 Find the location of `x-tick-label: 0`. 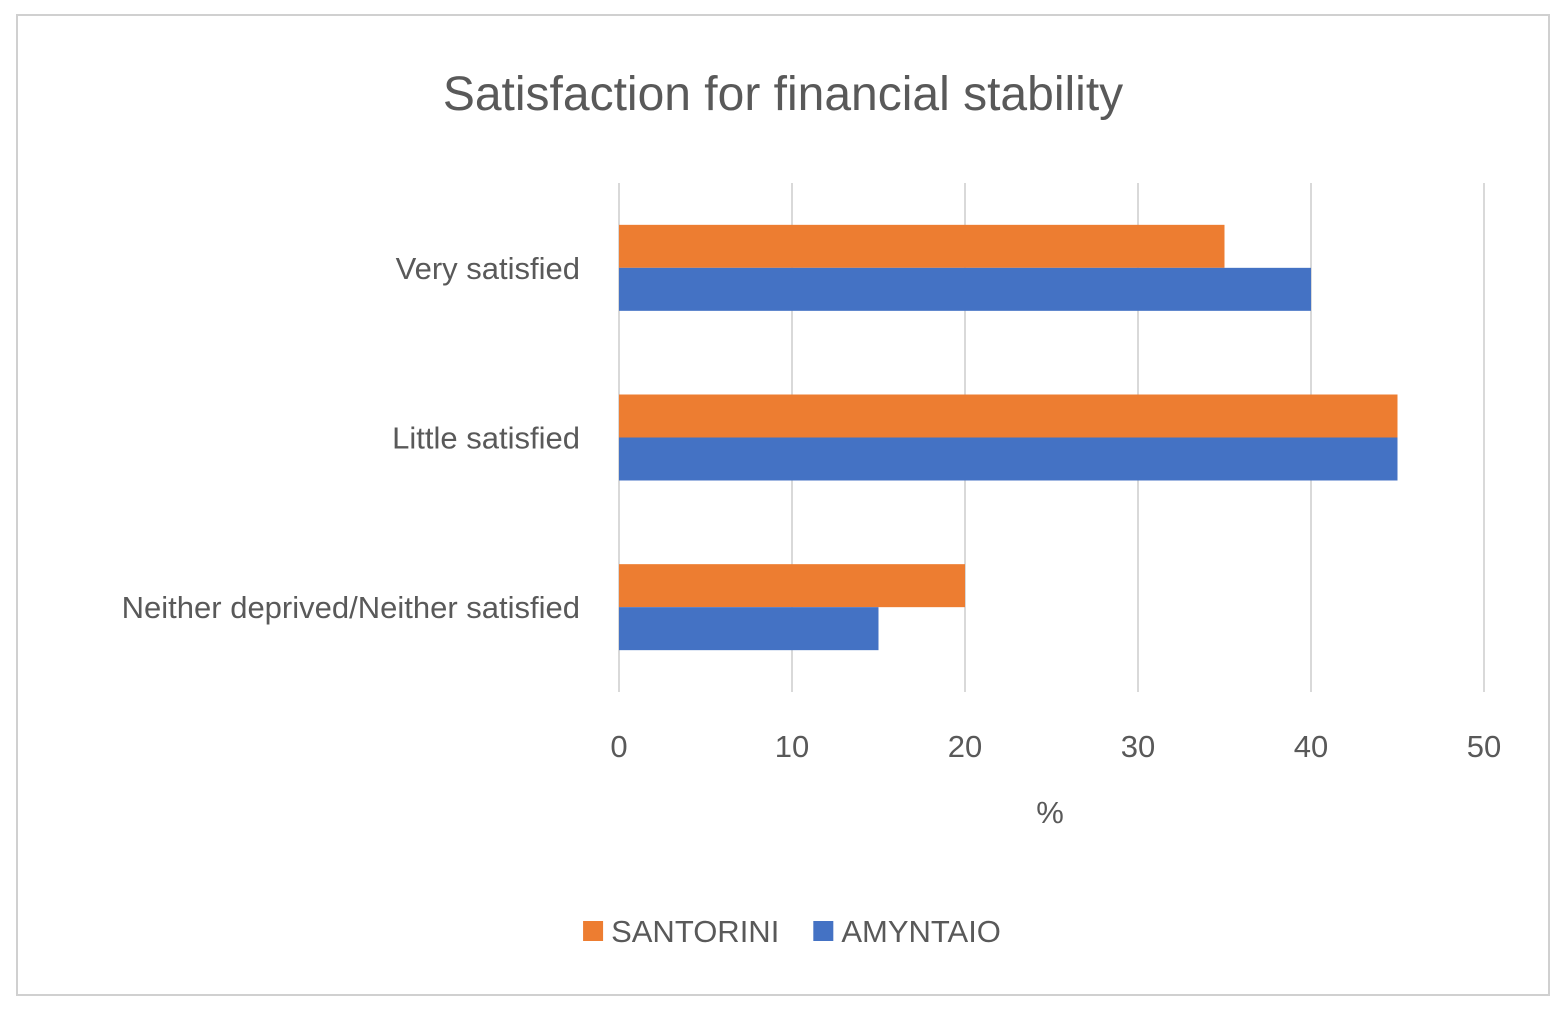

x-tick-label: 0 is located at coordinates (618, 746).